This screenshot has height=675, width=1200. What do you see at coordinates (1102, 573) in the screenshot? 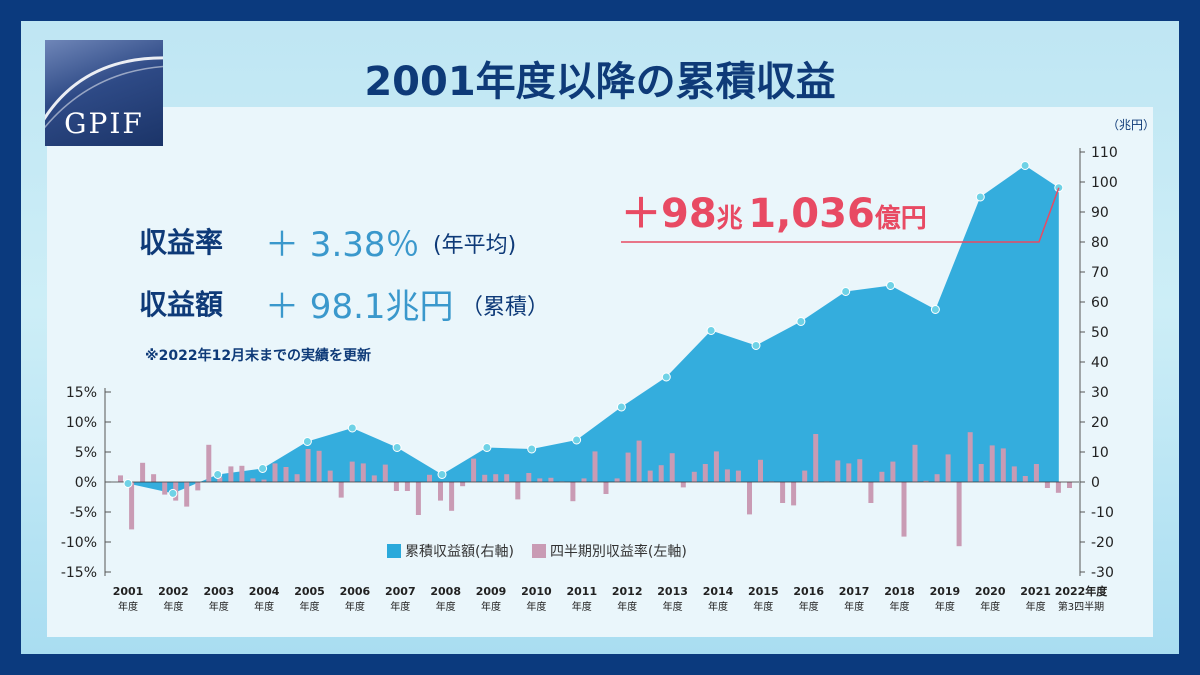
I see `right-axis-tick-label: -30` at bounding box center [1102, 573].